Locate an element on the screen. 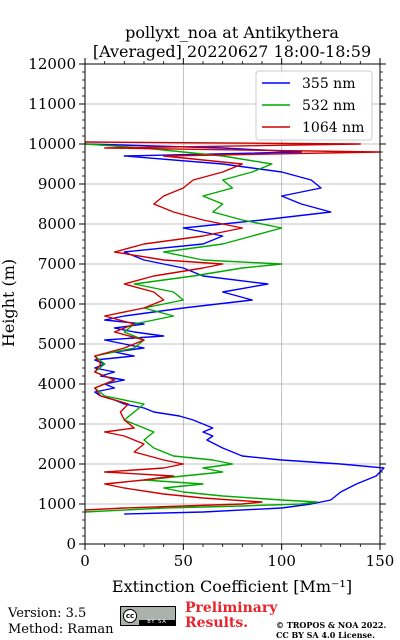  y-tick-label: 6000 is located at coordinates (57, 304).